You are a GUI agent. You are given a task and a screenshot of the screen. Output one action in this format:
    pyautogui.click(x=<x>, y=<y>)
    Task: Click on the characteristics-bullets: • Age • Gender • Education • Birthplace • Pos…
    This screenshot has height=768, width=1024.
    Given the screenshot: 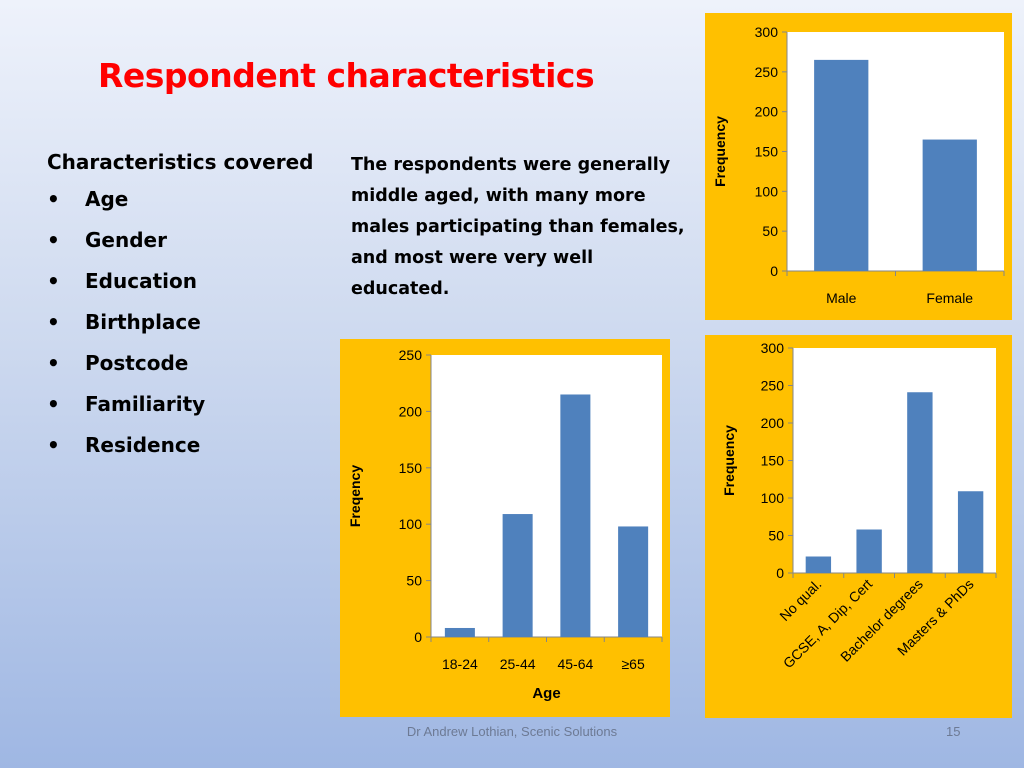 What is the action you would take?
    pyautogui.click(x=180, y=330)
    